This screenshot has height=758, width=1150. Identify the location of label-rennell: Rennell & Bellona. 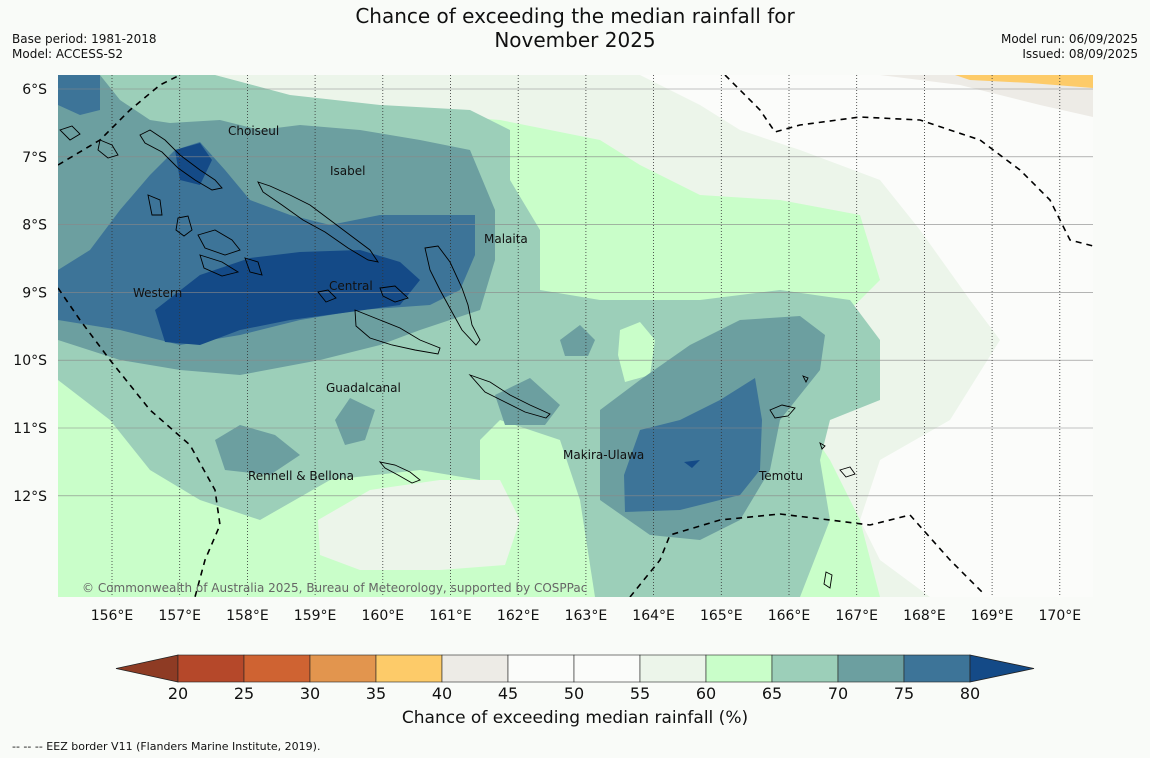
(301, 476).